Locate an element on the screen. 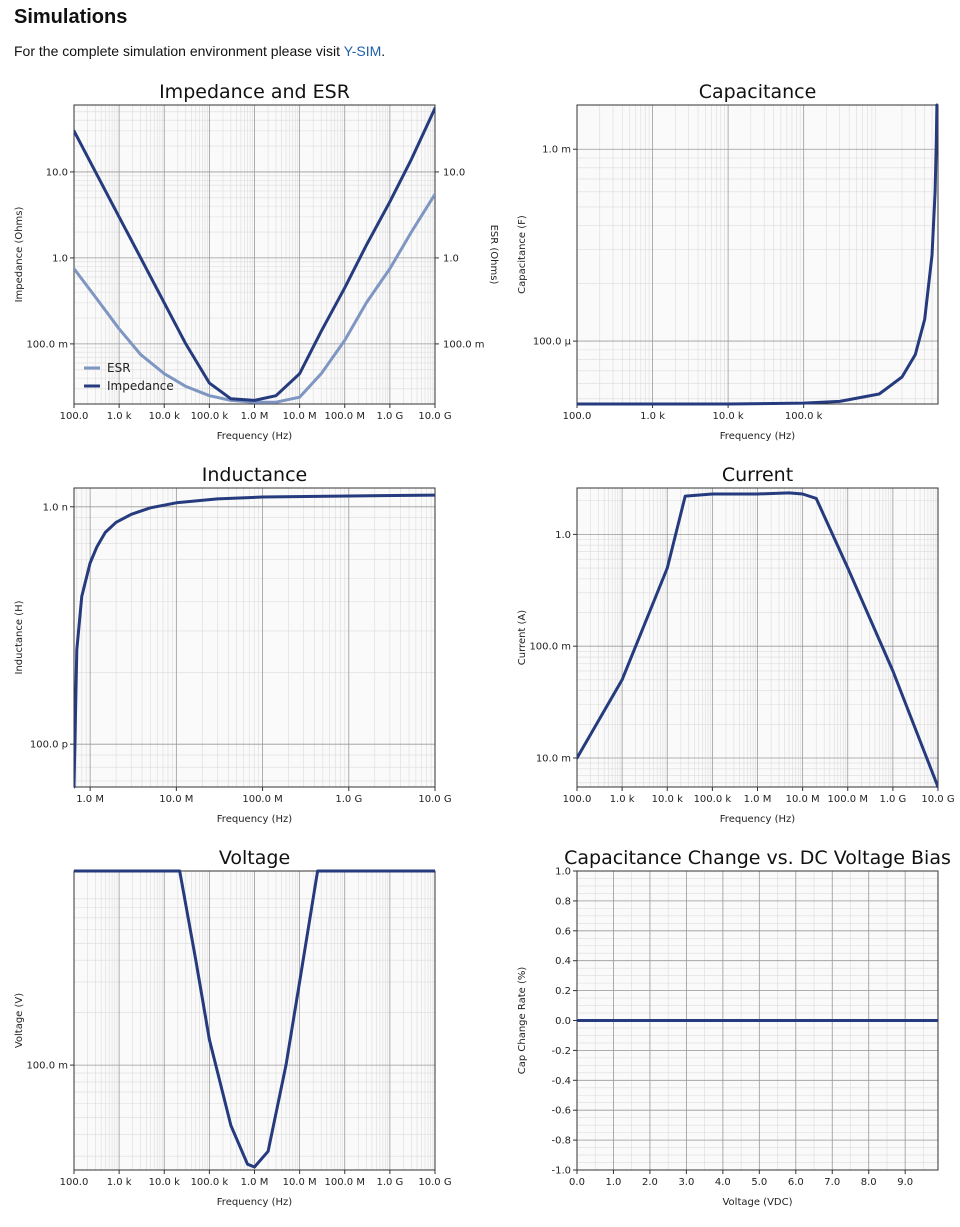 This screenshot has height=1227, width=960. bias-ytick-label: 0.4 is located at coordinates (563, 961).